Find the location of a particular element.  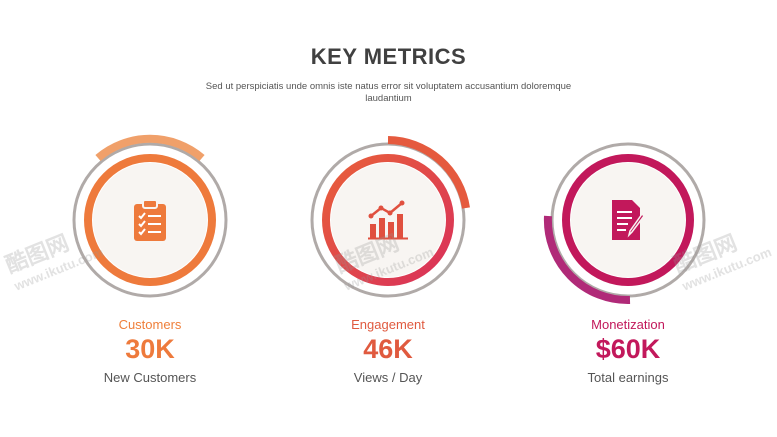

metric-label: Engagement is located at coordinates (388, 324).